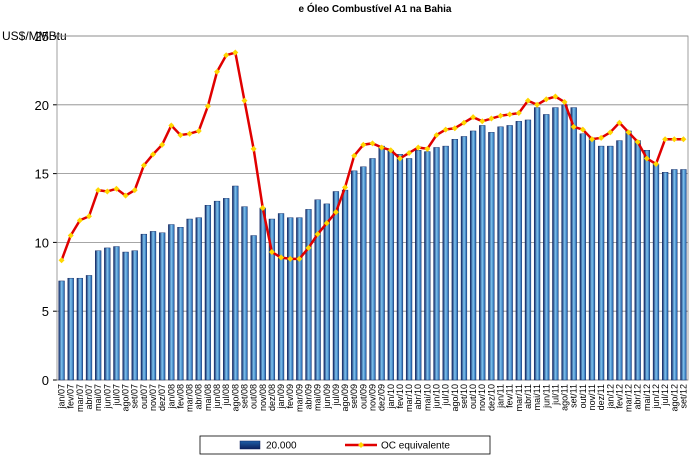 The width and height of the screenshot is (696, 460). What do you see at coordinates (361, 445) in the screenshot?
I see `legend-marker` at bounding box center [361, 445].